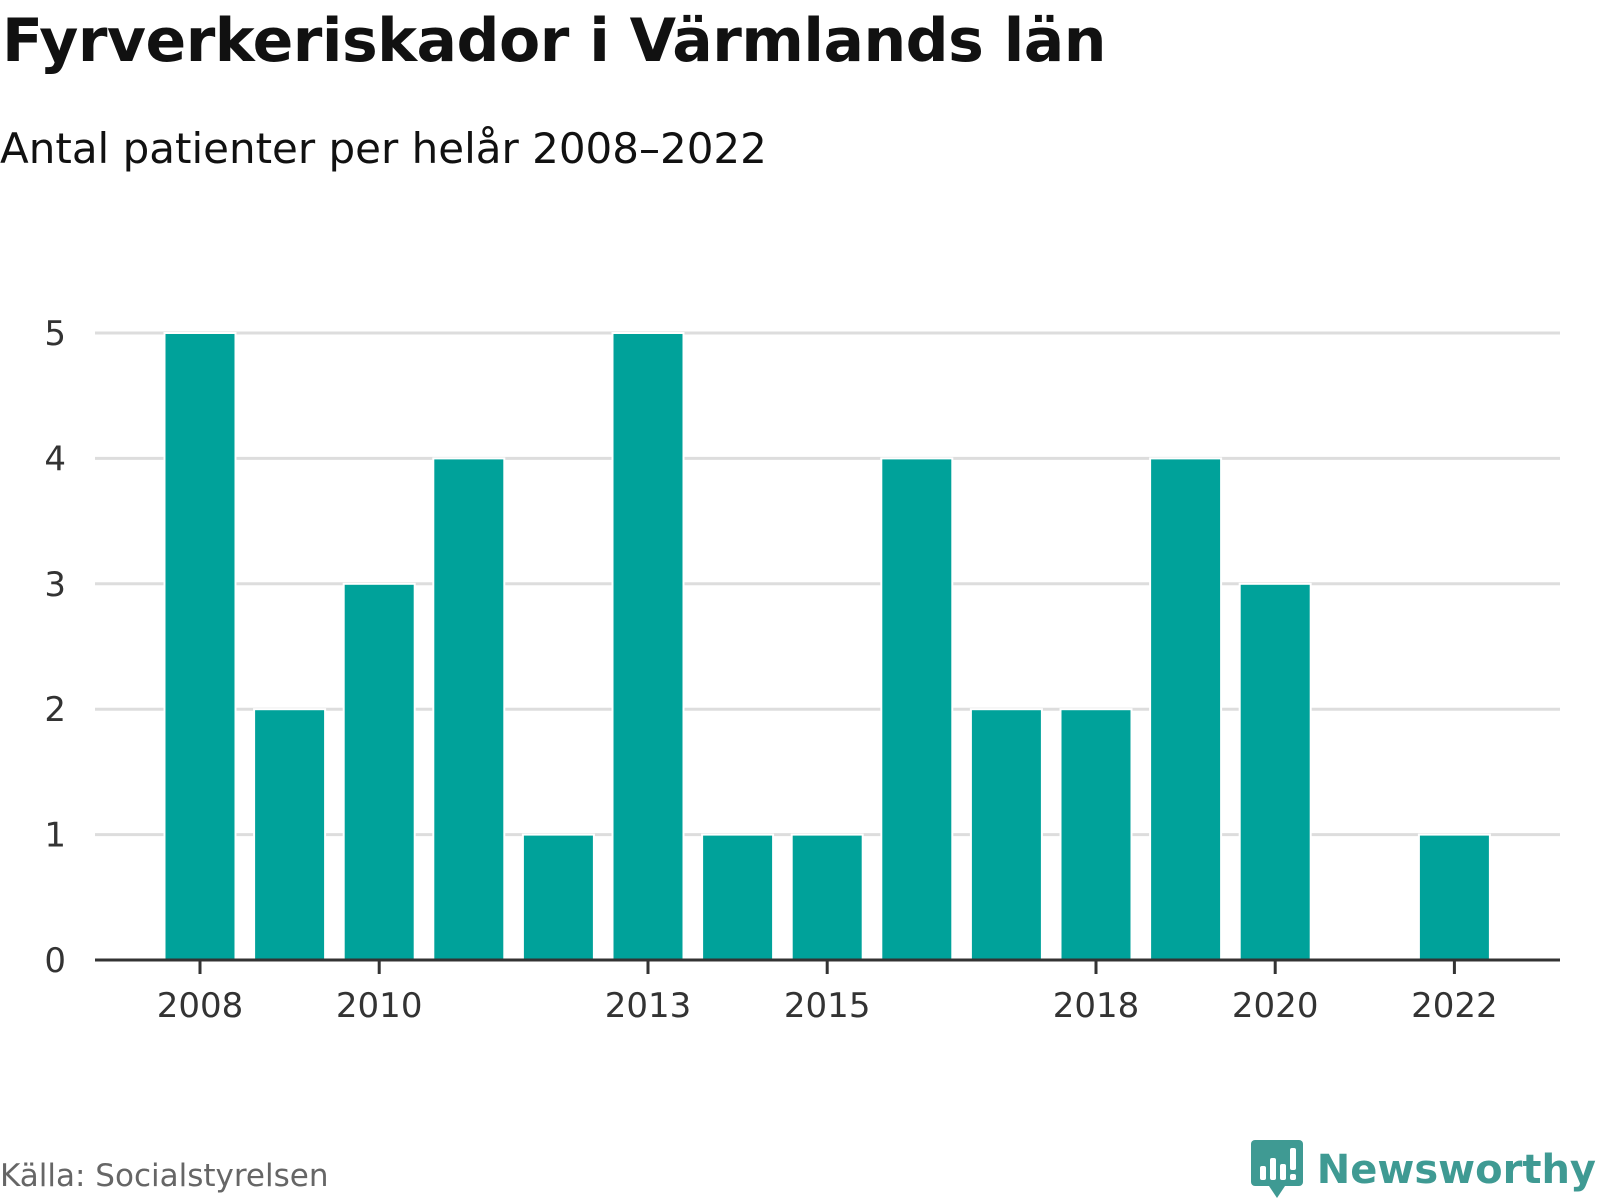  I want to click on y-tick-label: 2, so click(55, 710).